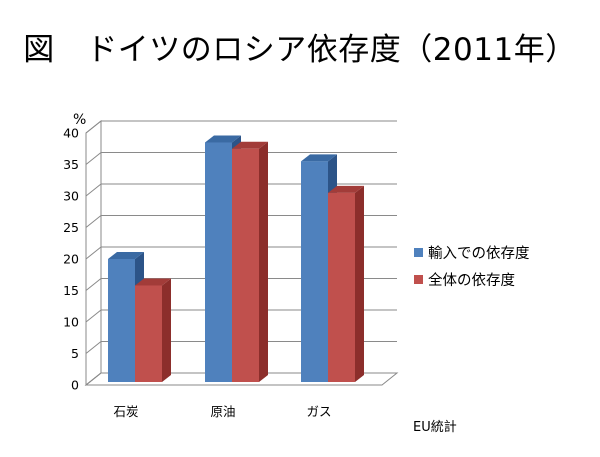 This screenshot has width=600, height=457. What do you see at coordinates (71, 290) in the screenshot?
I see `y-tick-label: 15` at bounding box center [71, 290].